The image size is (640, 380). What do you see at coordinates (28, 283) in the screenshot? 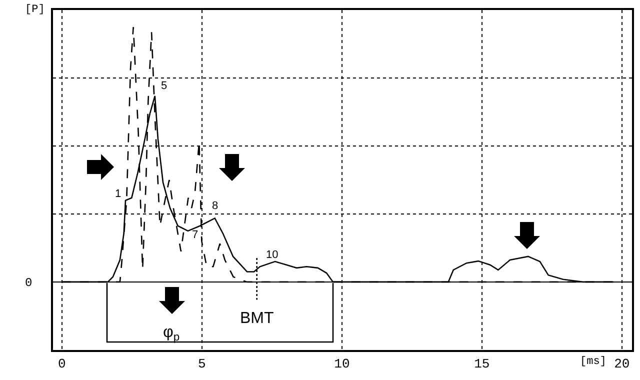
I see `text: 0` at bounding box center [28, 283].